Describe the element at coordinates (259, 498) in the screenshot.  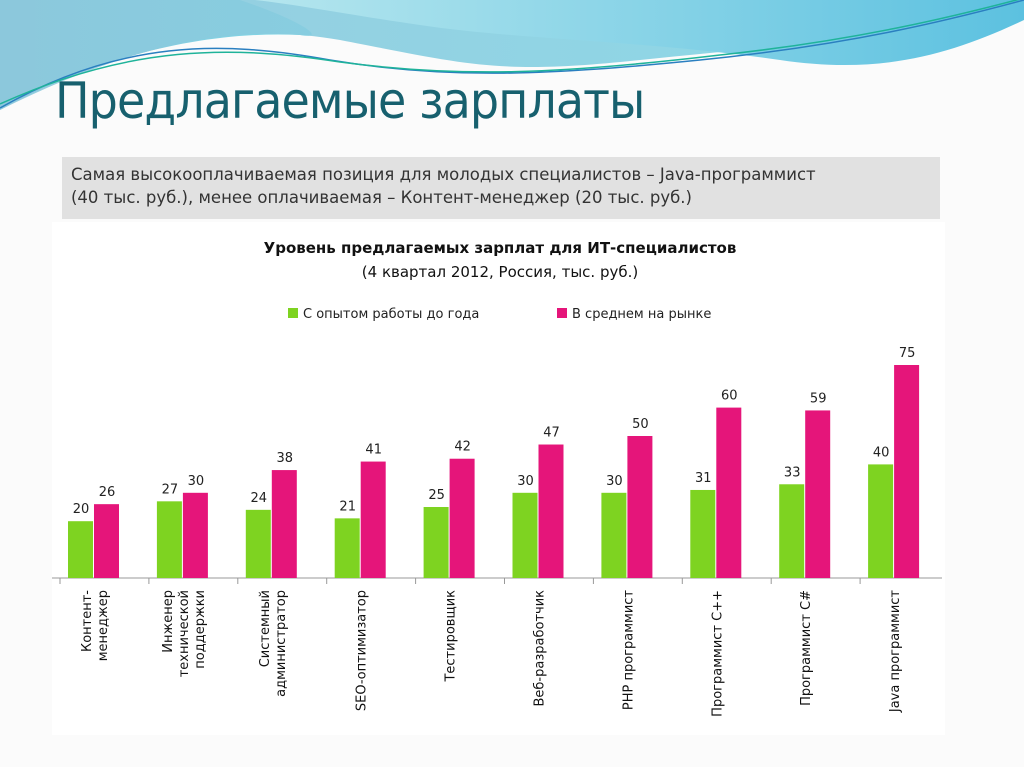
I see `data-label: 24` at that location.